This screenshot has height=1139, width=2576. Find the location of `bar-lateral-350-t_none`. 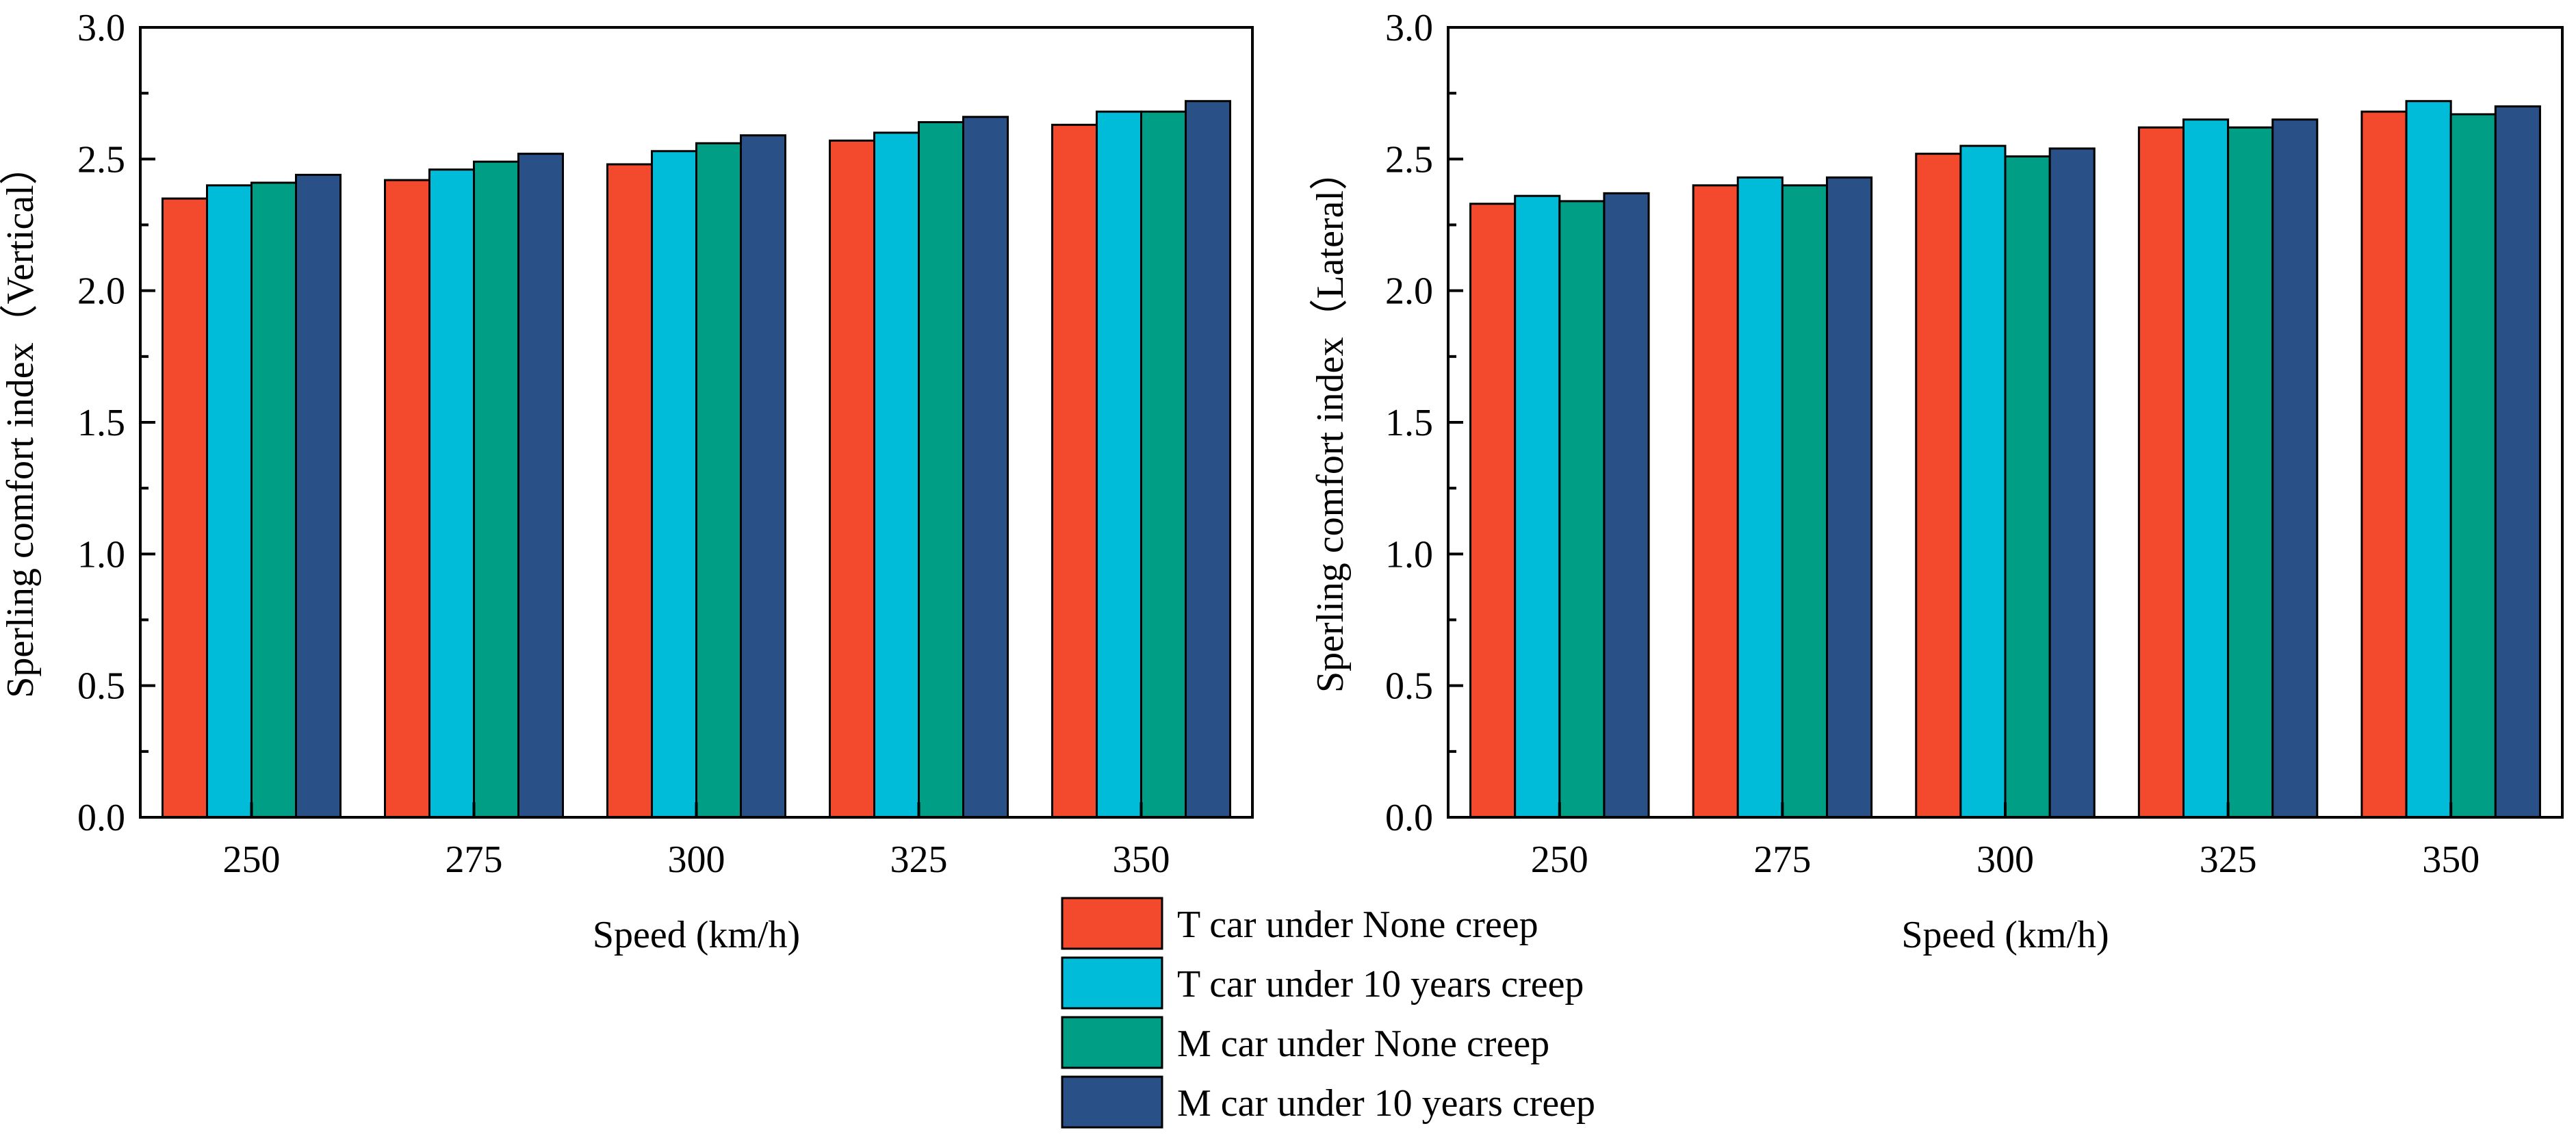

bar-lateral-350-t_none is located at coordinates (2384, 464).